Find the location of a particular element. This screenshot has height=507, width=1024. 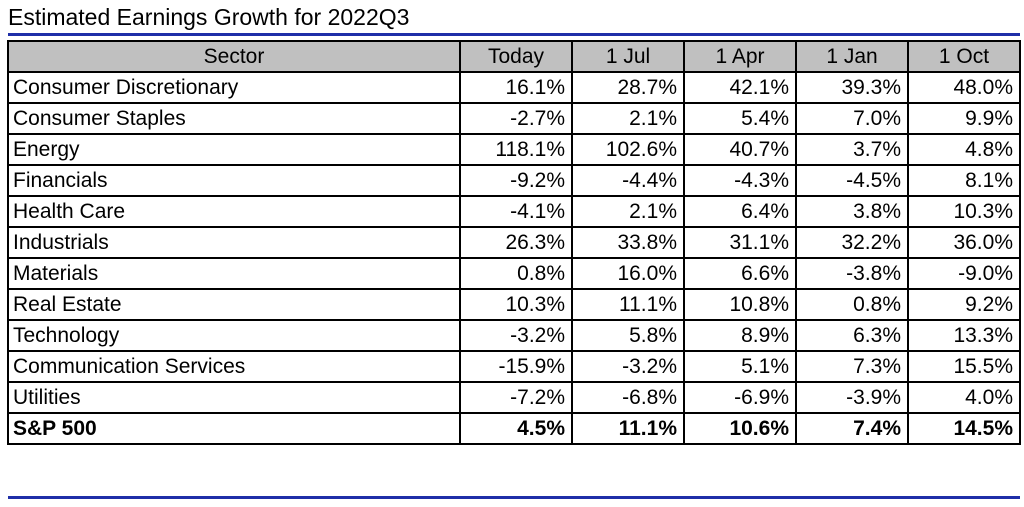

table-row: Utilities -7.2% -6.8% -6.9% -3.9% 4.0% is located at coordinates (514, 397).